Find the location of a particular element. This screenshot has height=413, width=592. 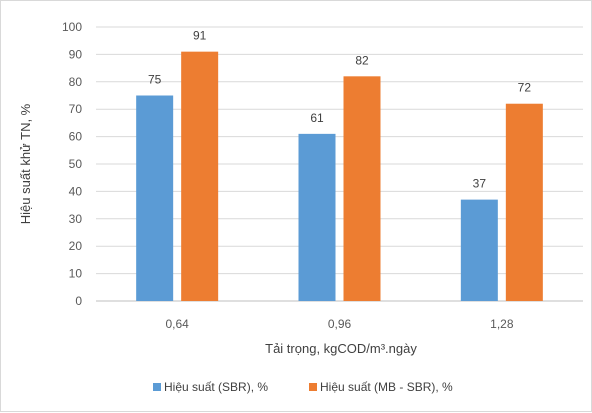

data-label: 82 is located at coordinates (362, 60).